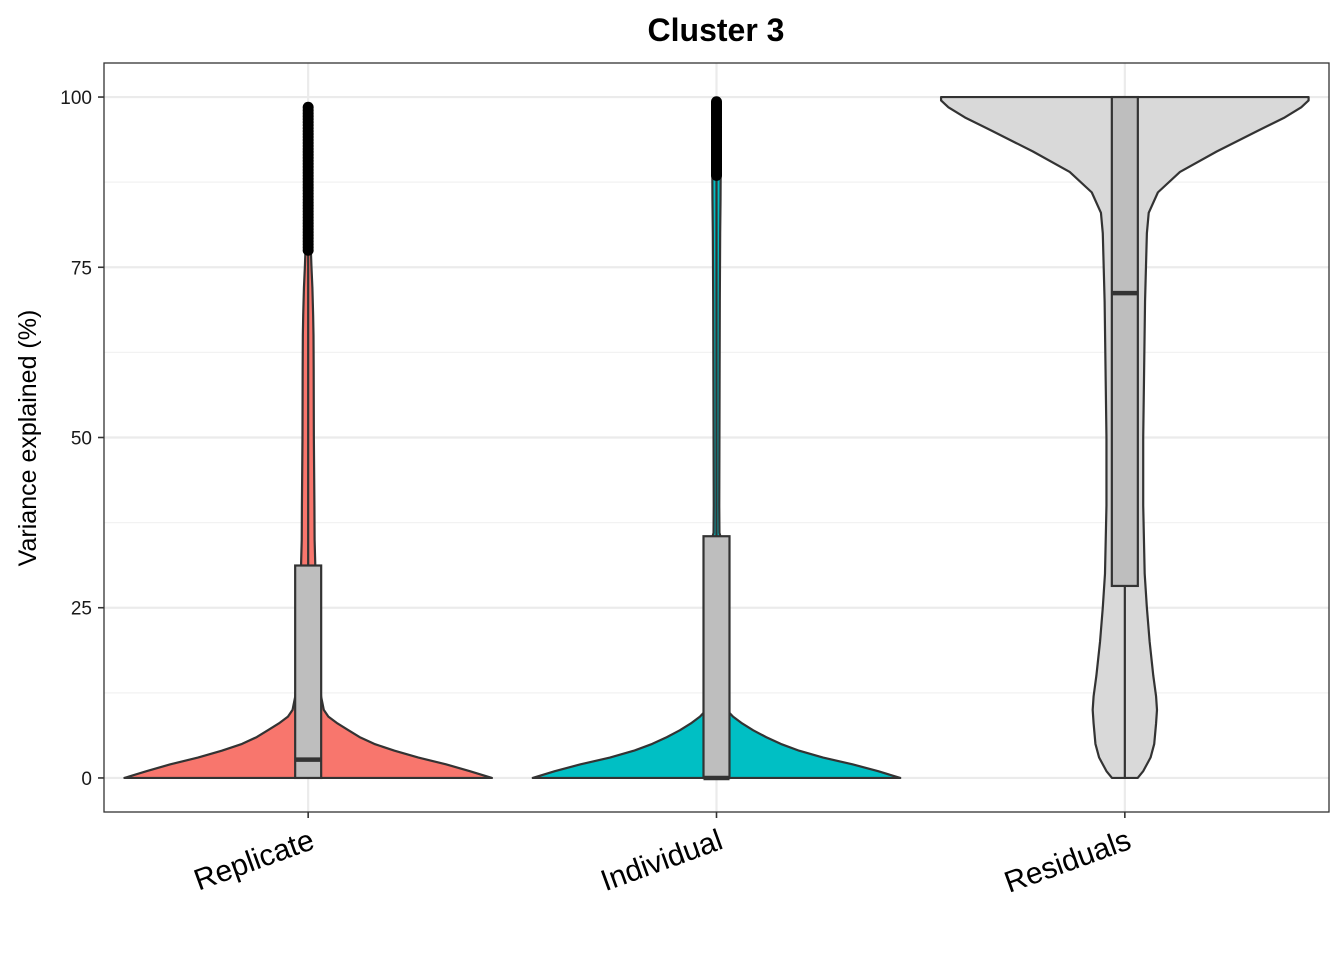 The image size is (1344, 960). What do you see at coordinates (254, 861) in the screenshot?
I see `x-tick-label: Replicate` at bounding box center [254, 861].